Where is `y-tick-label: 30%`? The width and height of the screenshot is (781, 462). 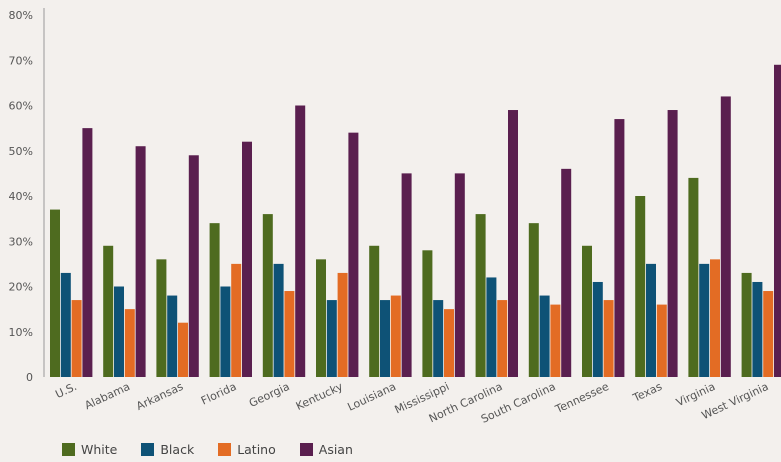
y-tick-label: 30% is located at coordinates (21, 241).